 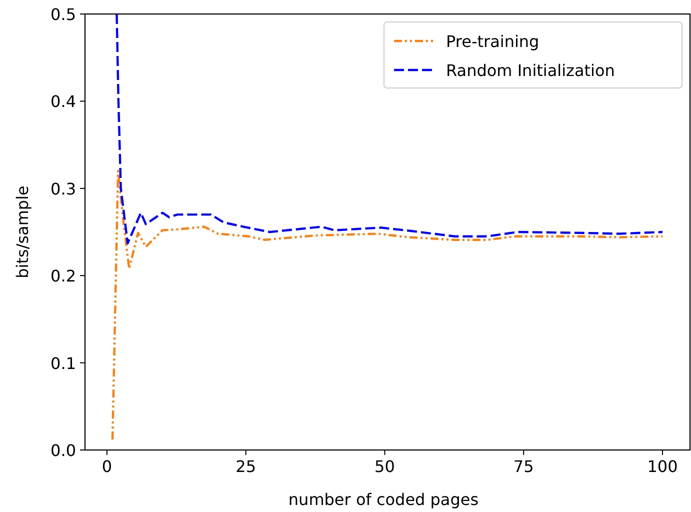 What do you see at coordinates (63, 14) in the screenshot?
I see `y-tick-label: 0.5` at bounding box center [63, 14].